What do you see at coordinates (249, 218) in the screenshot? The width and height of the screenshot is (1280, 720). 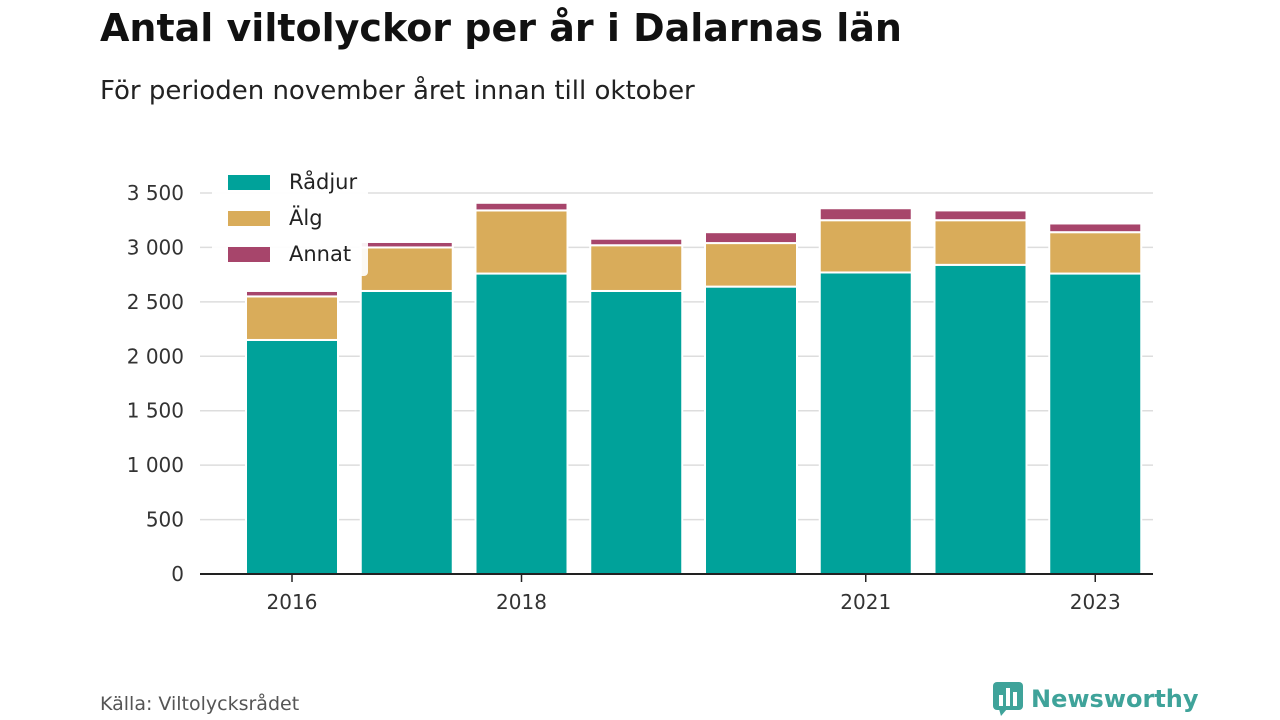 I see `legend-swatch-älg` at bounding box center [249, 218].